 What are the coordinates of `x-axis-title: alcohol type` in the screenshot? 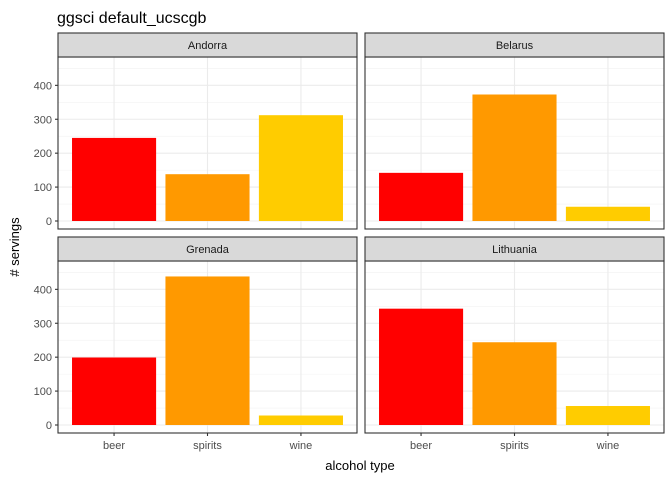 It's located at (359, 465).